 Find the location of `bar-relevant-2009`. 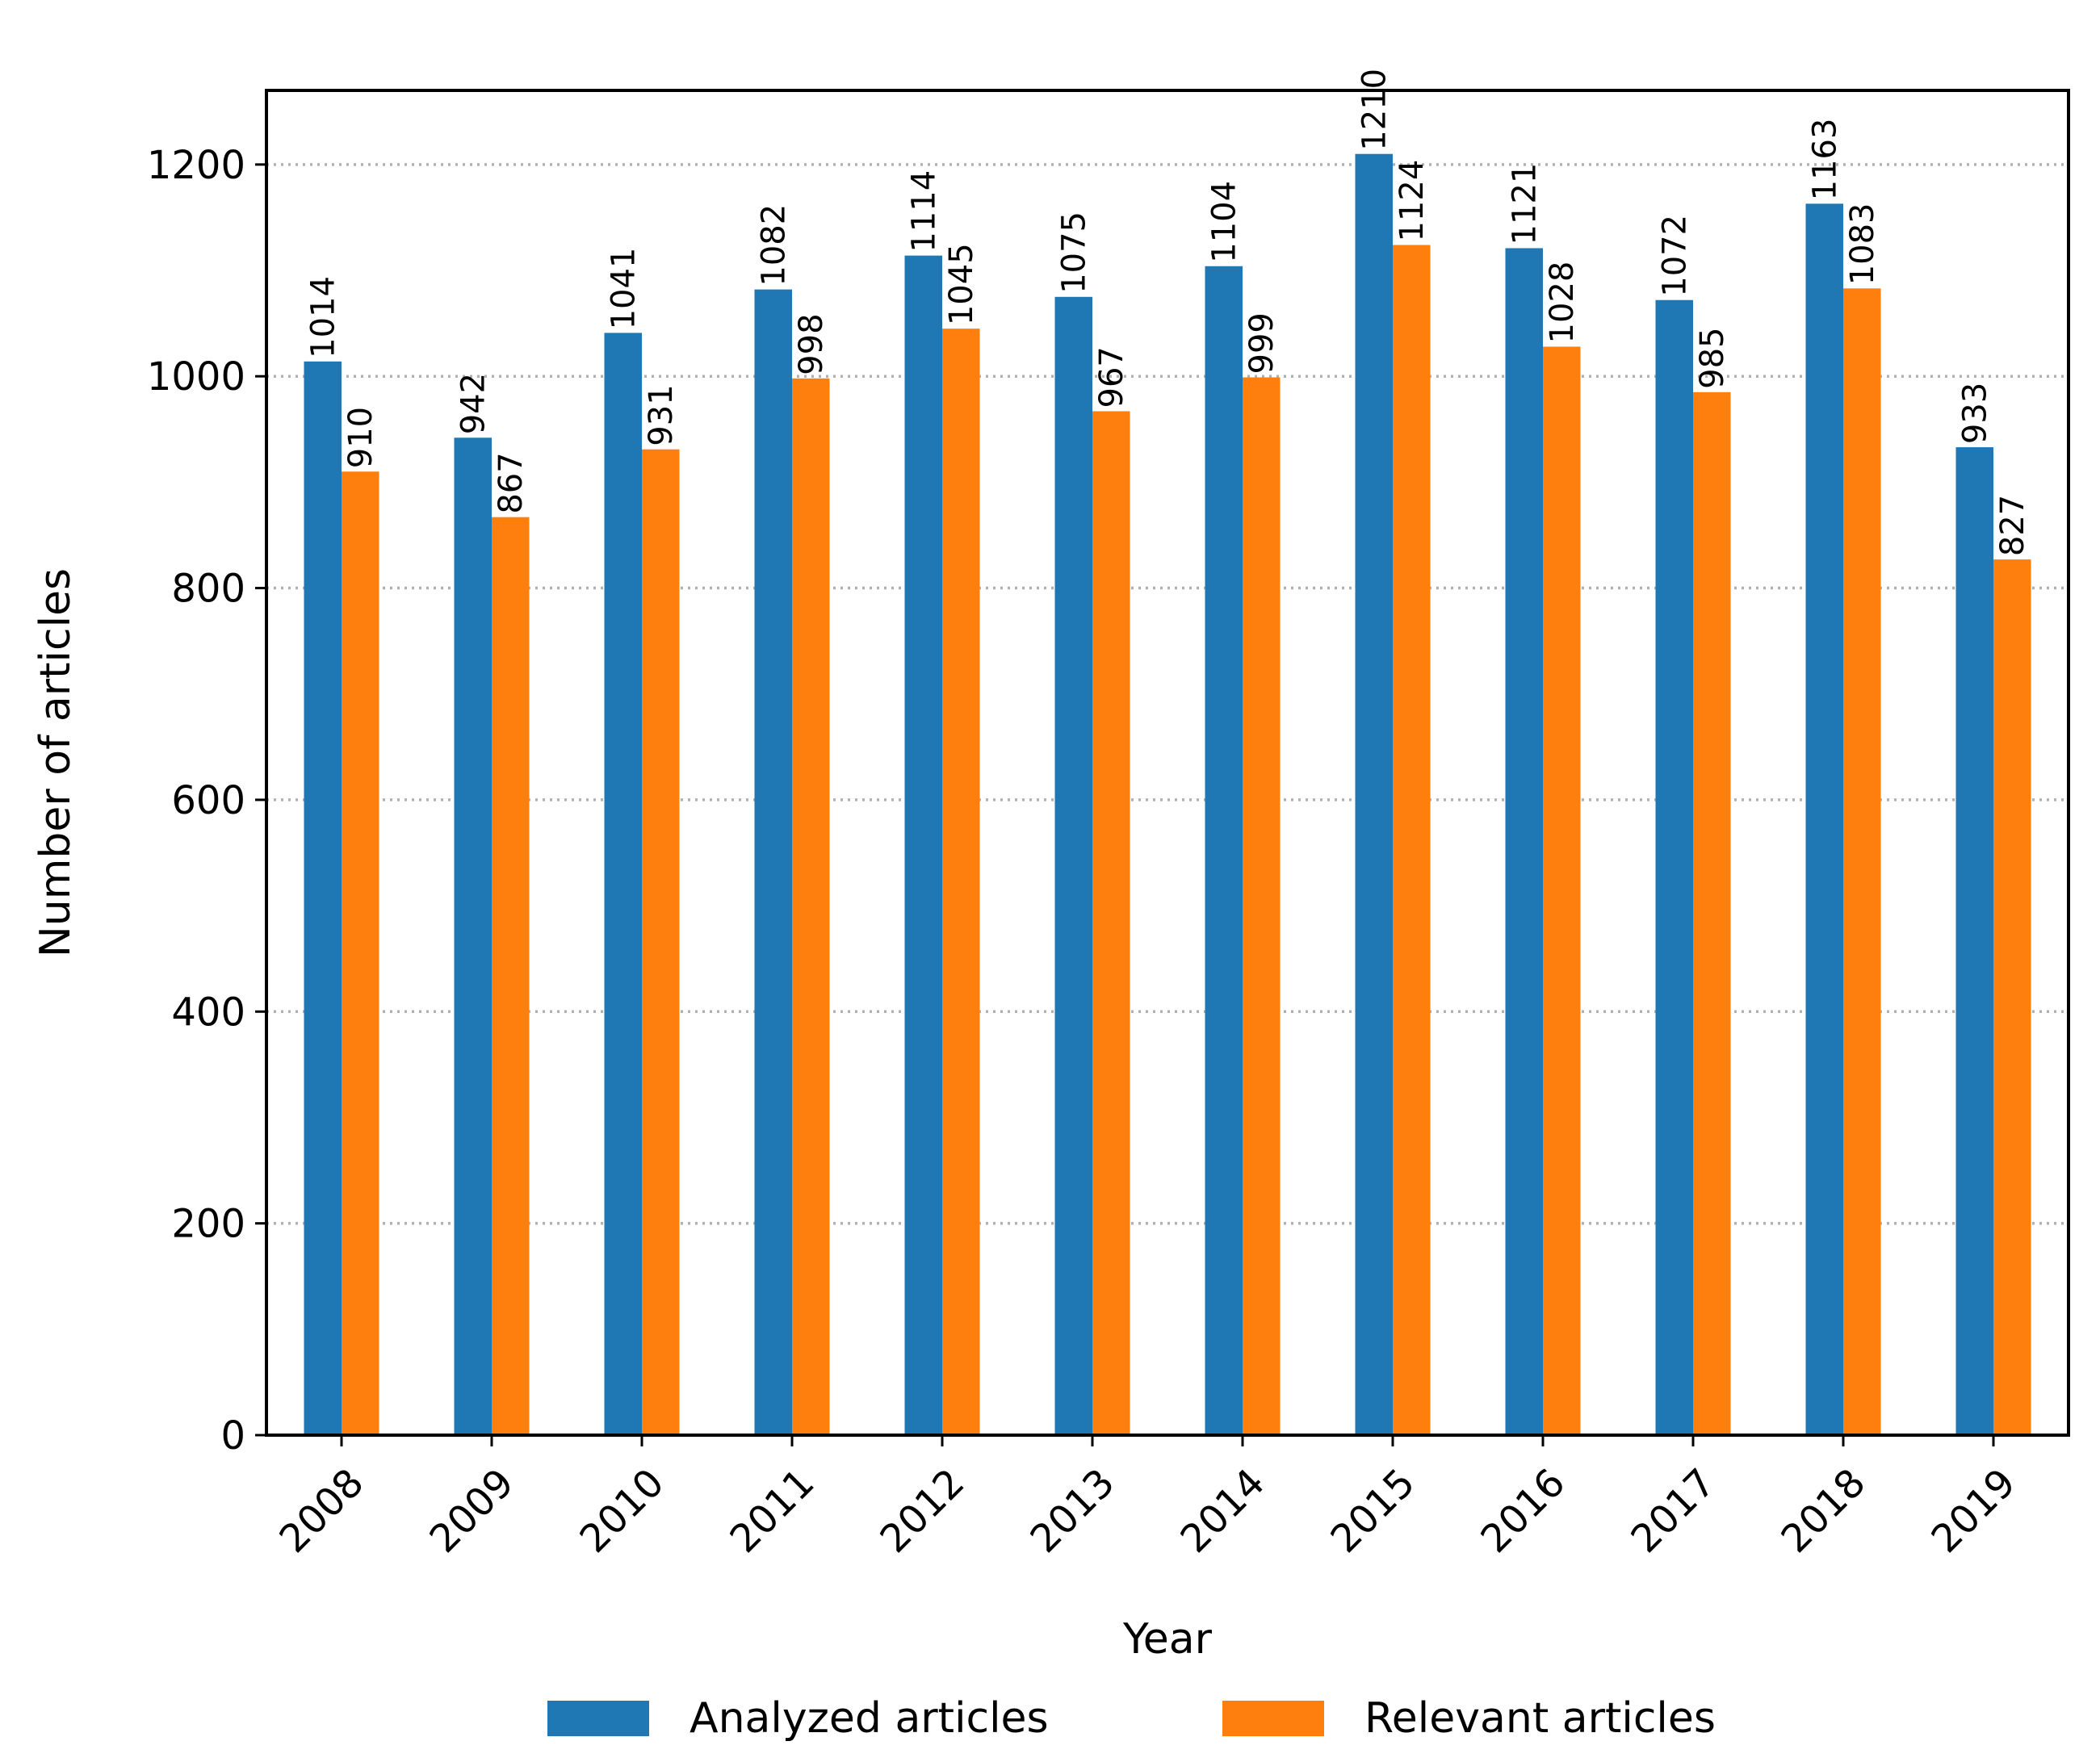

bar-relevant-2009 is located at coordinates (511, 976).